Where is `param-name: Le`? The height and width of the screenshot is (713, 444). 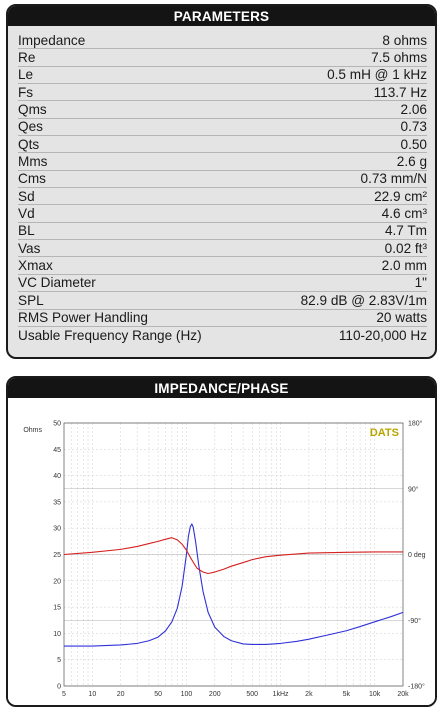
param-name: Le is located at coordinates (26, 75).